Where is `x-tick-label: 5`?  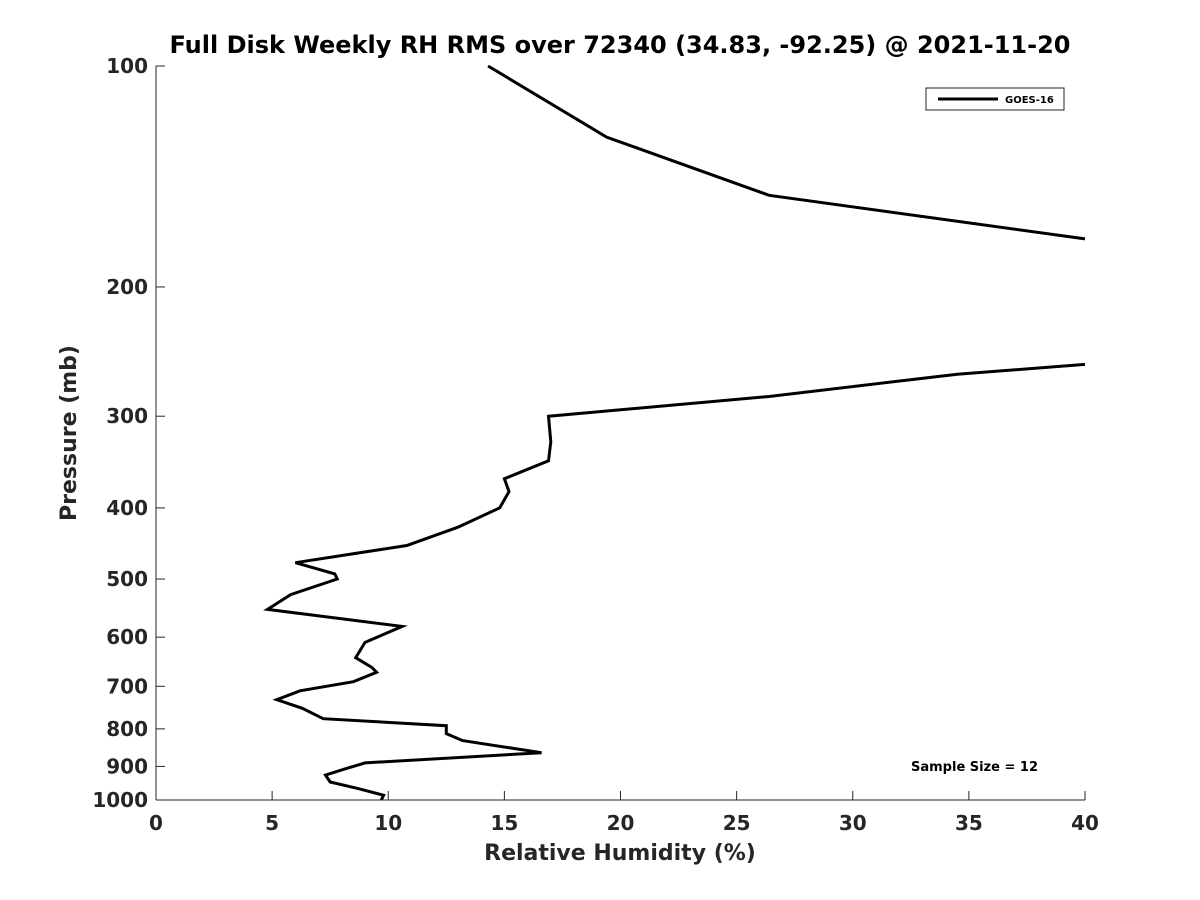
x-tick-label: 5 is located at coordinates (272, 823).